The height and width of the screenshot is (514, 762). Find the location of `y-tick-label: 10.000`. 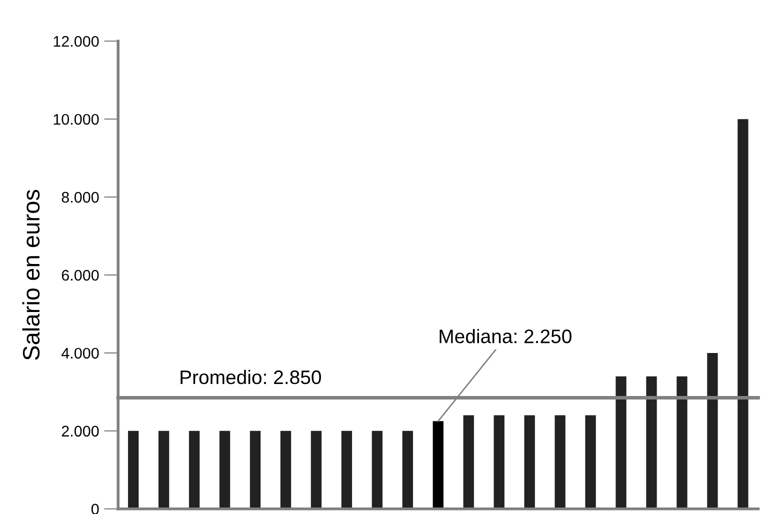

y-tick-label: 10.000 is located at coordinates (76, 119).